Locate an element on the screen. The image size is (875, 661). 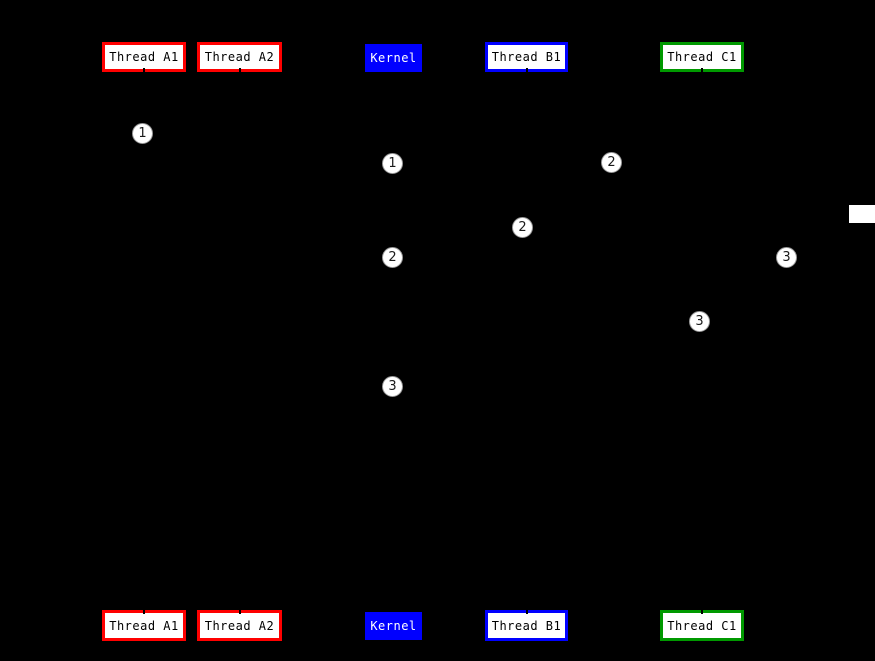
participant-box-thread-c1-bottom: Thread C1 is located at coordinates (702, 625).